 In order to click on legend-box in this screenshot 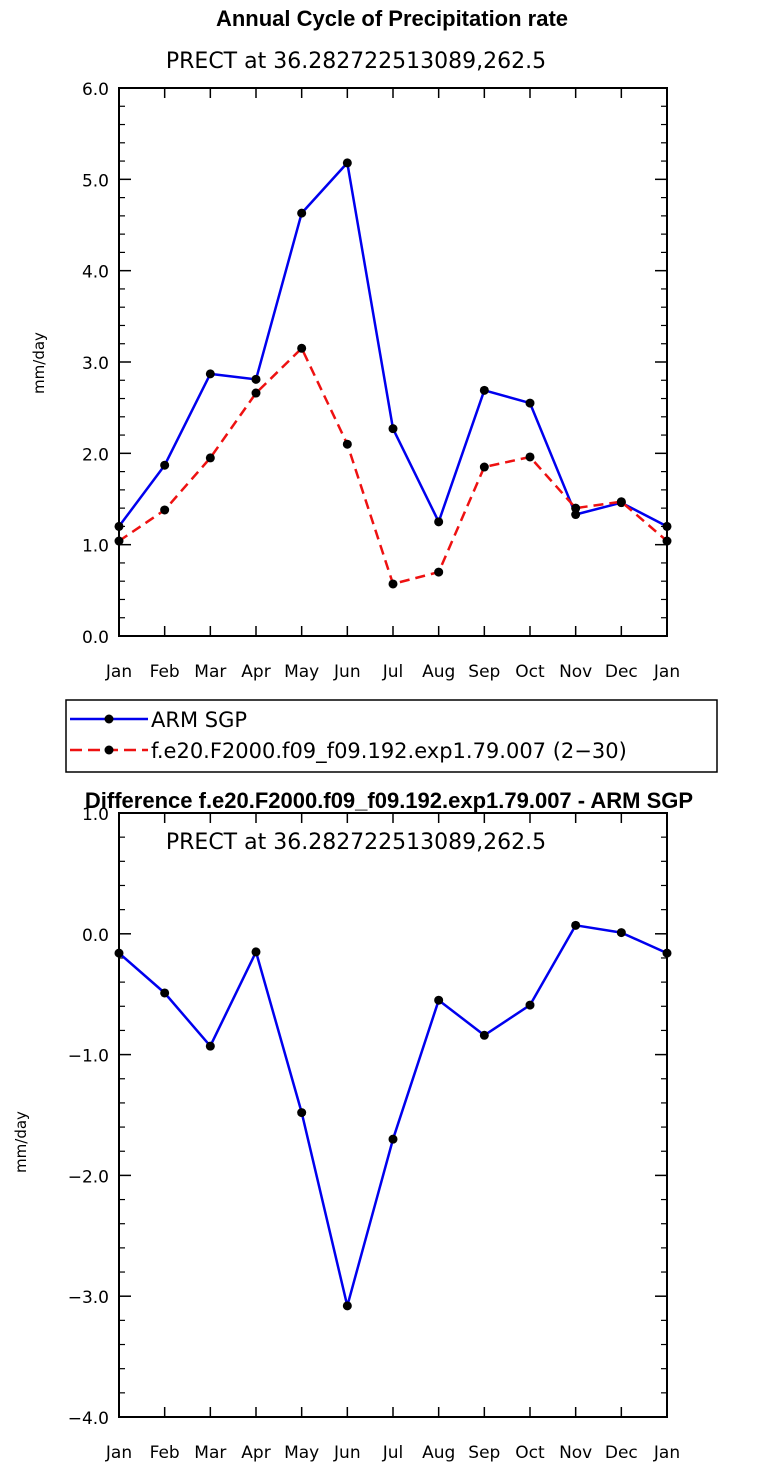, I will do `click(391, 736)`.